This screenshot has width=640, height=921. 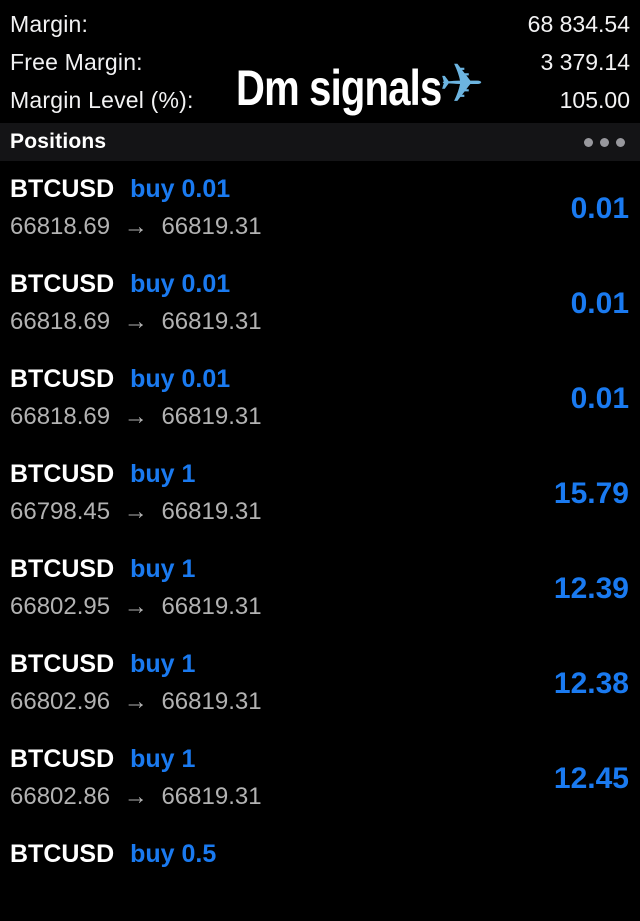 What do you see at coordinates (60, 701) in the screenshot?
I see `open-price: 66802.96` at bounding box center [60, 701].